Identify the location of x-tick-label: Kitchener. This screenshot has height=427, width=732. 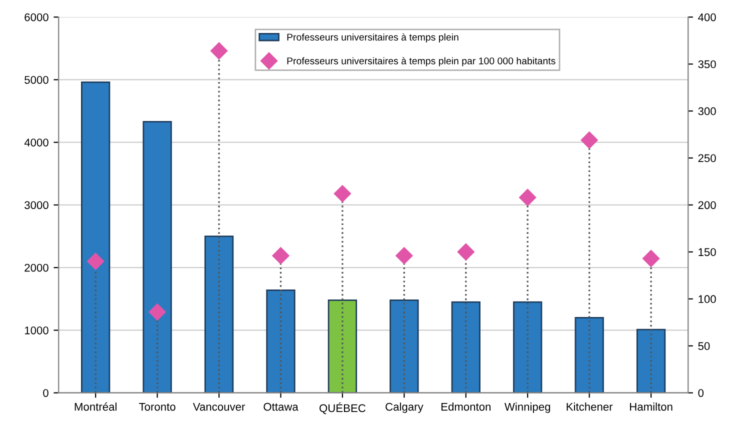
(589, 406).